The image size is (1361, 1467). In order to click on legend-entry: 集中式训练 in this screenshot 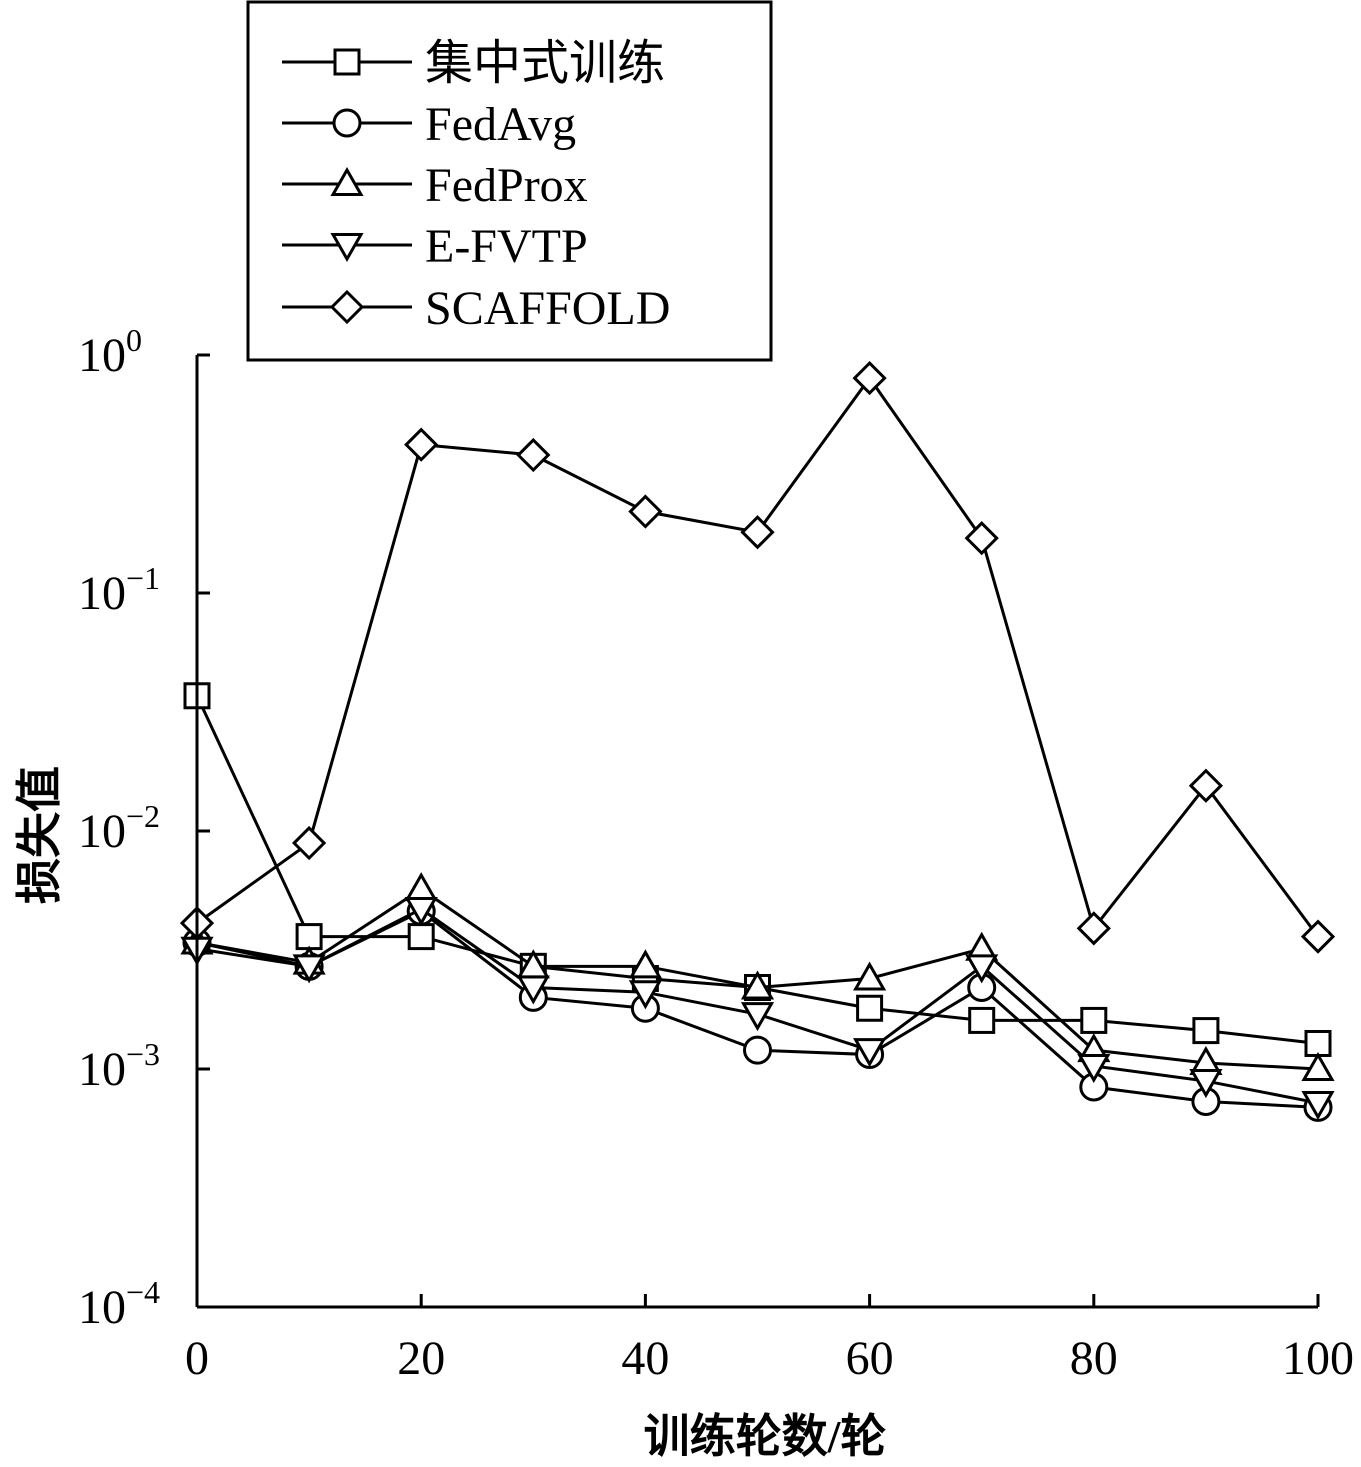, I will do `click(473, 63)`.